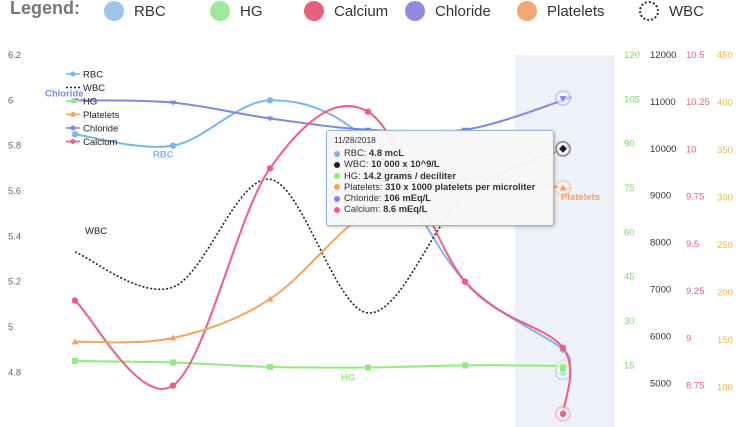 The width and height of the screenshot is (739, 427). Describe the element at coordinates (695, 197) in the screenshot. I see `axis-tick-label: 9.75` at that location.